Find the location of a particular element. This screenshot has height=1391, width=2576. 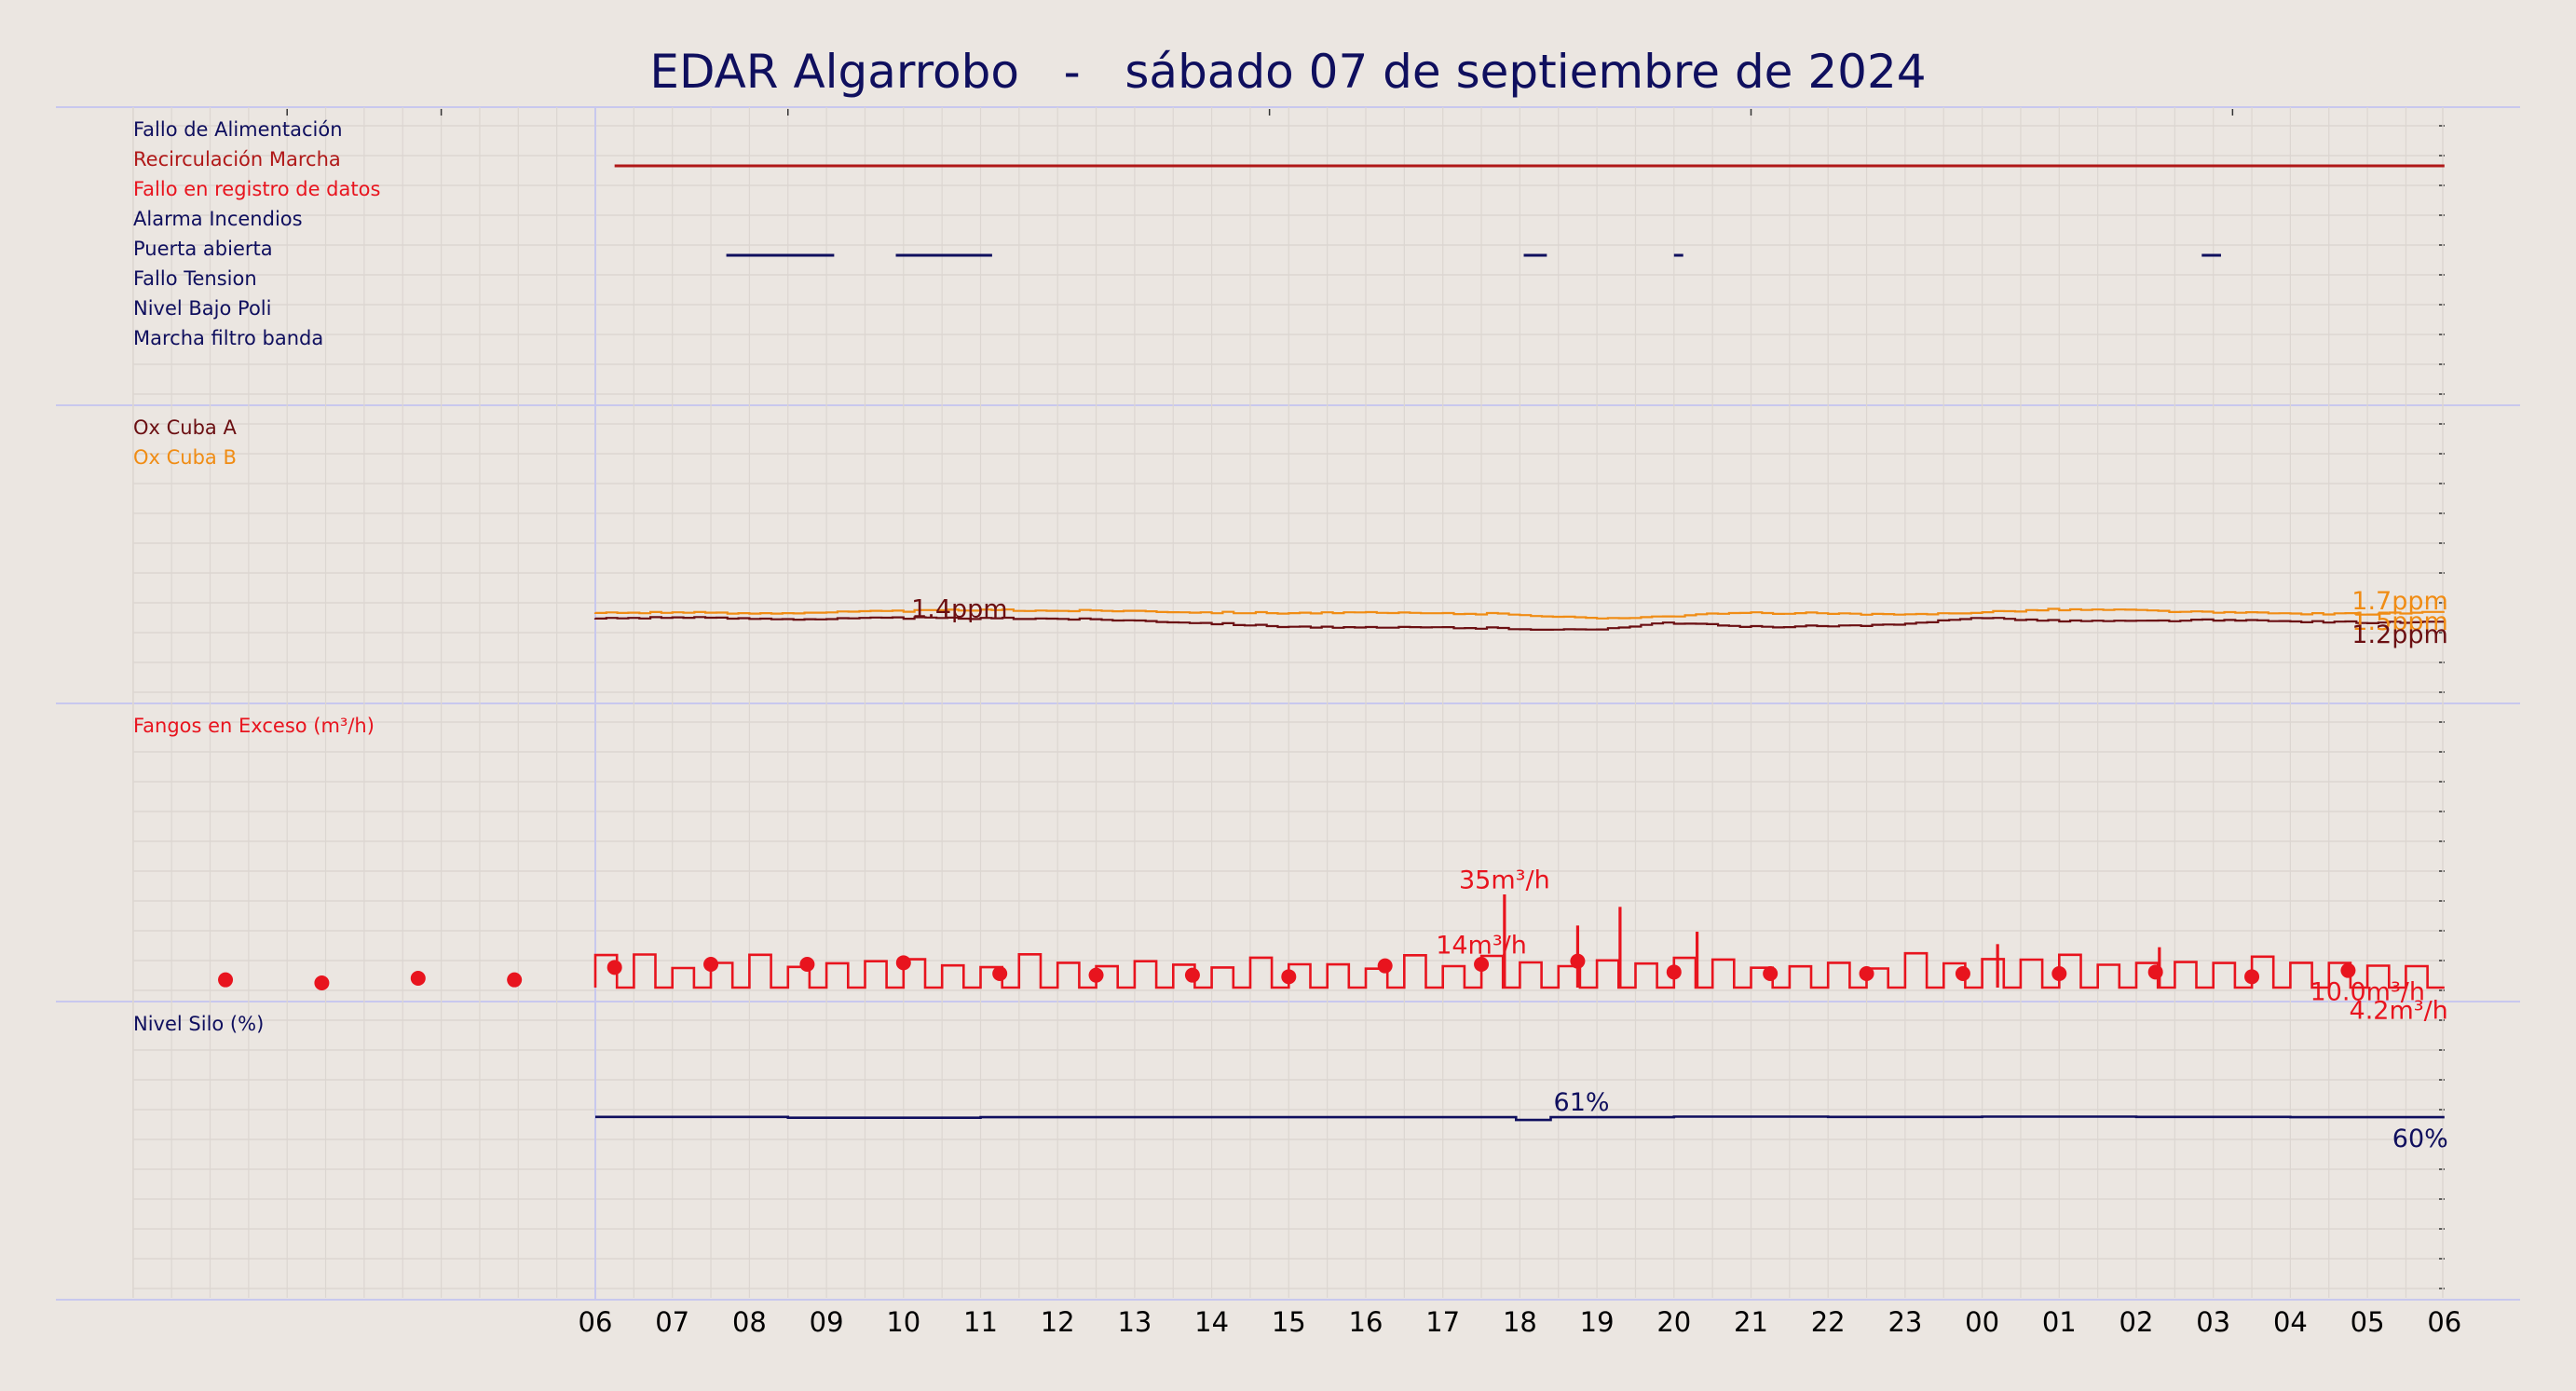

alarm-label: Nivel Bajo Poli is located at coordinates (202, 308).